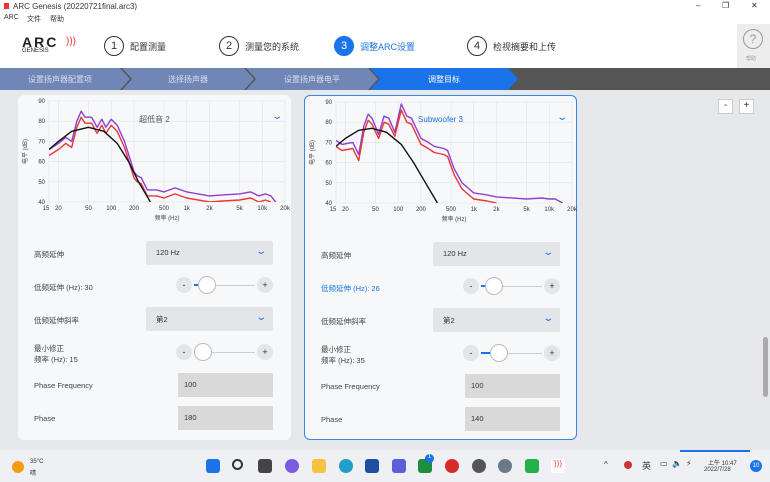 The width and height of the screenshot is (770, 482). Describe the element at coordinates (34, 19) in the screenshot. I see `menu-file: 文件` at that location.